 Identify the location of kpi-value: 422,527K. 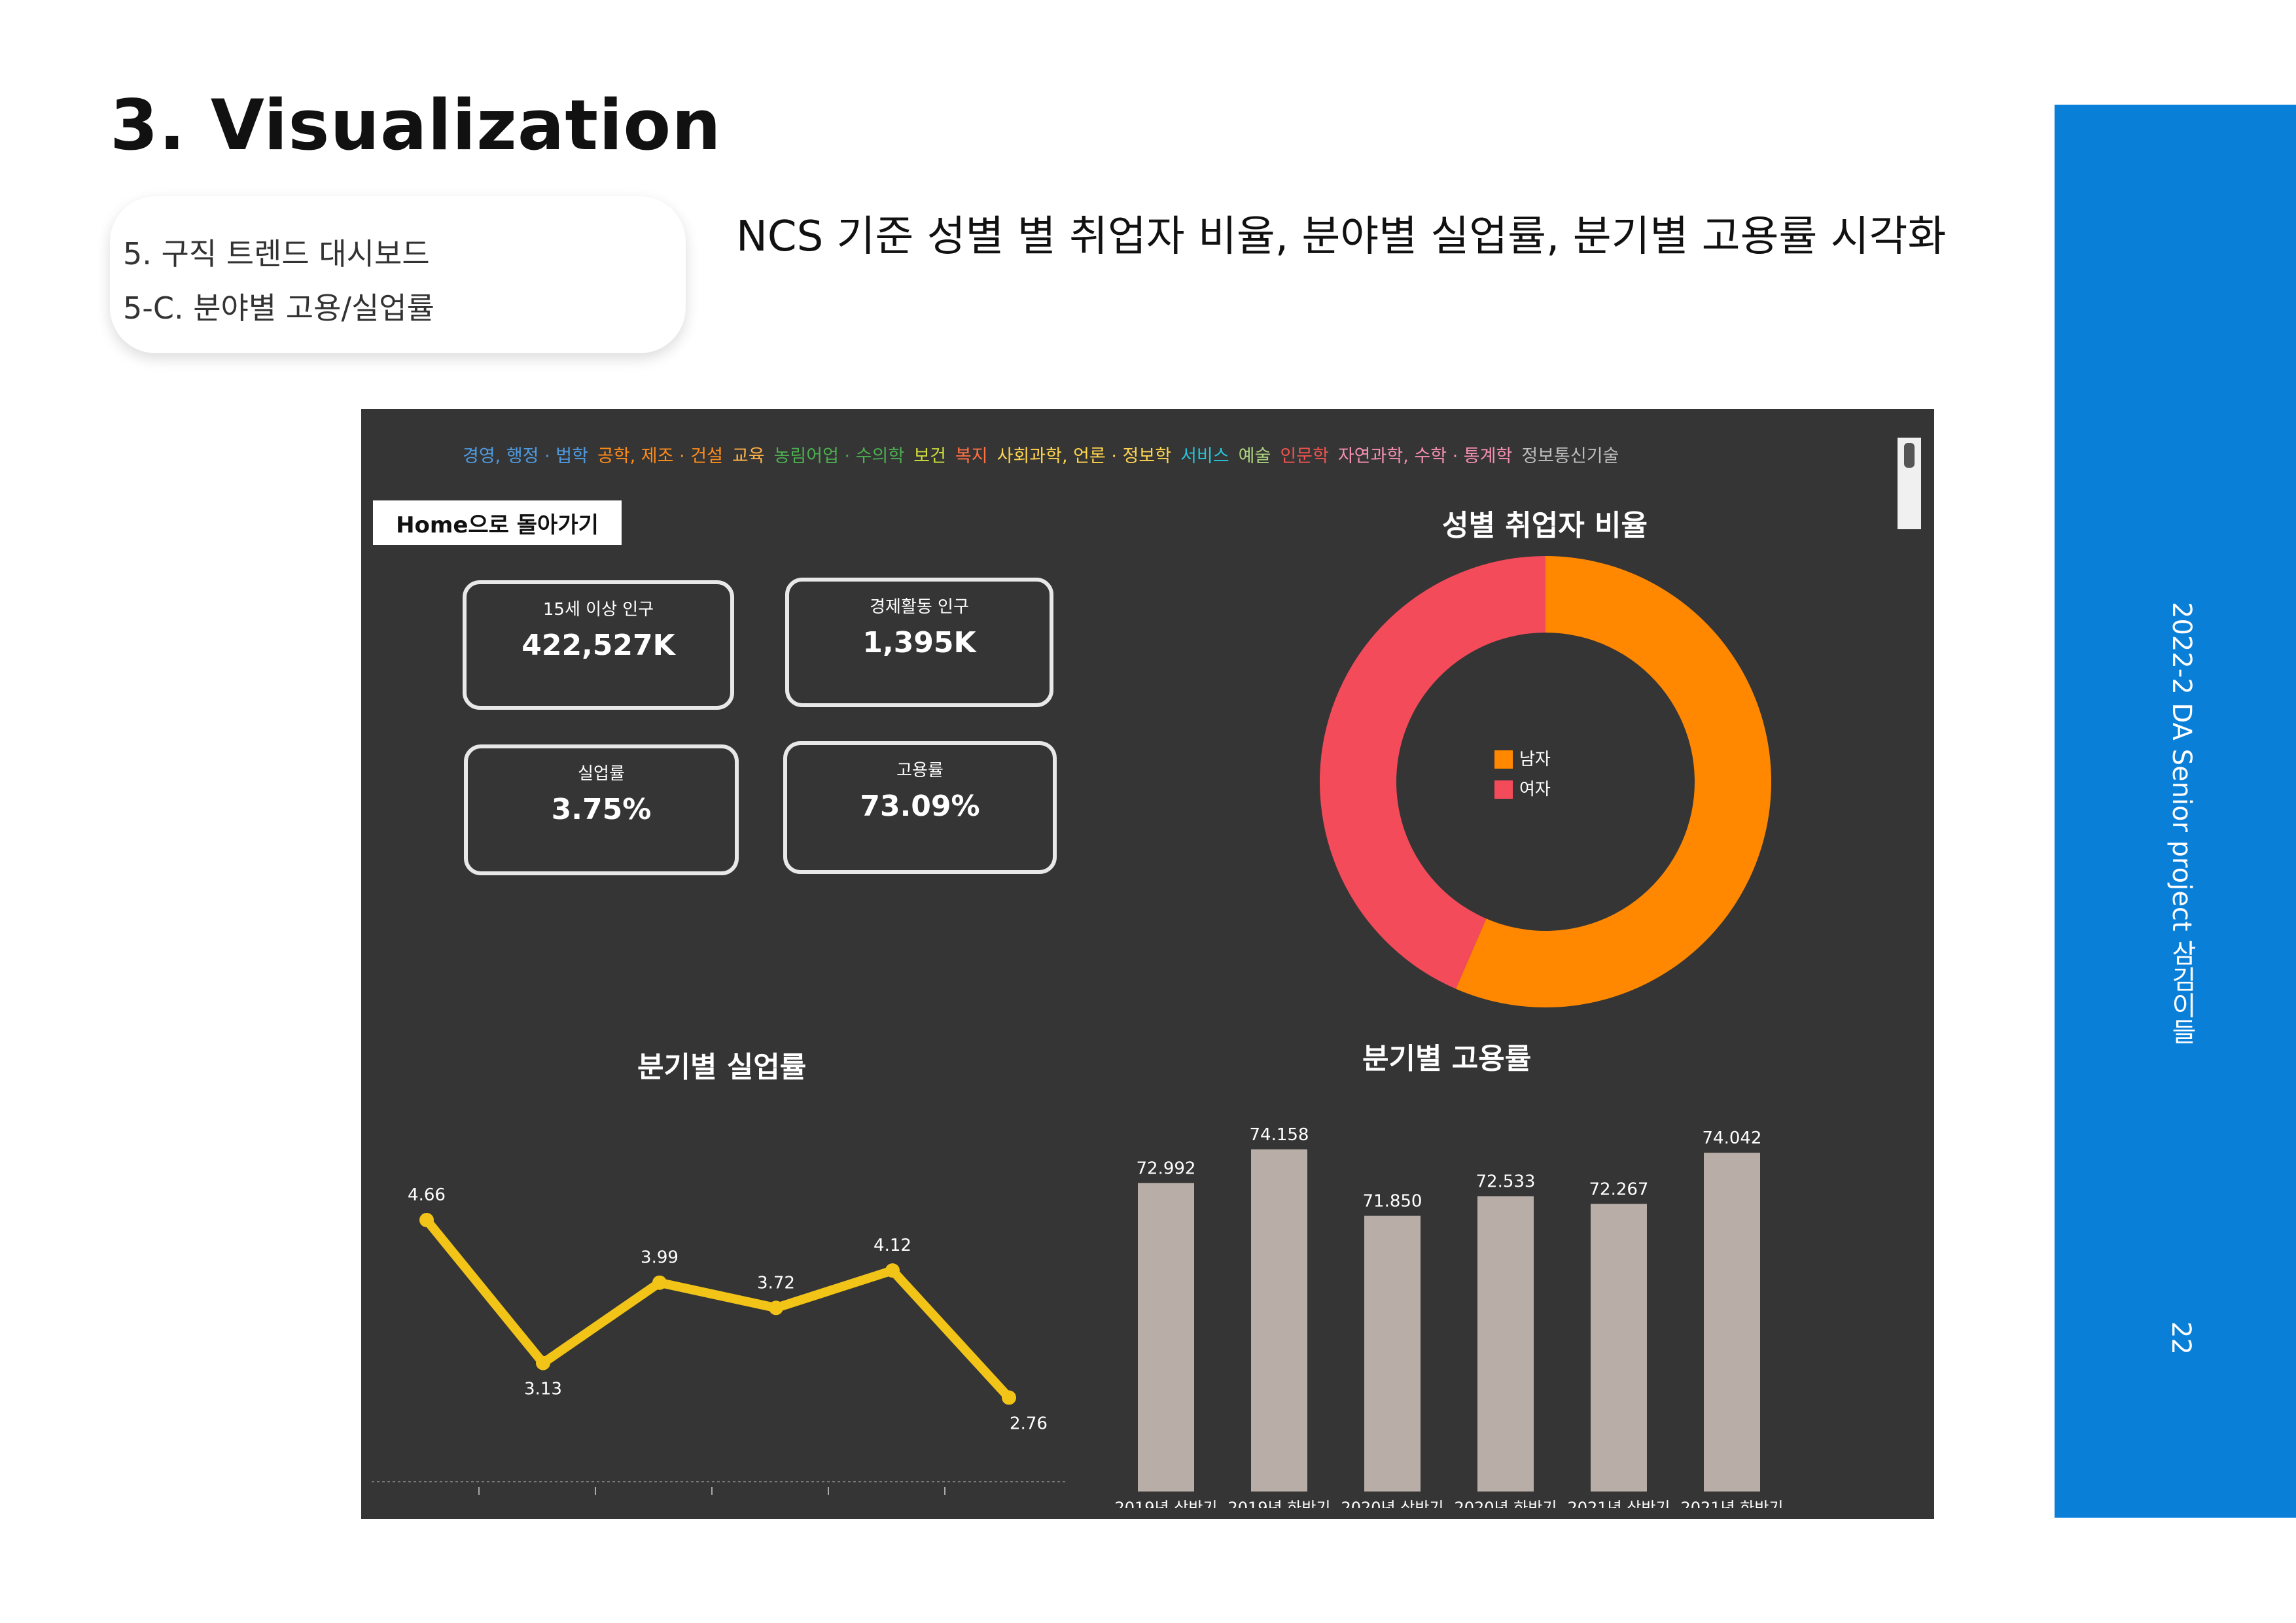
(598, 646).